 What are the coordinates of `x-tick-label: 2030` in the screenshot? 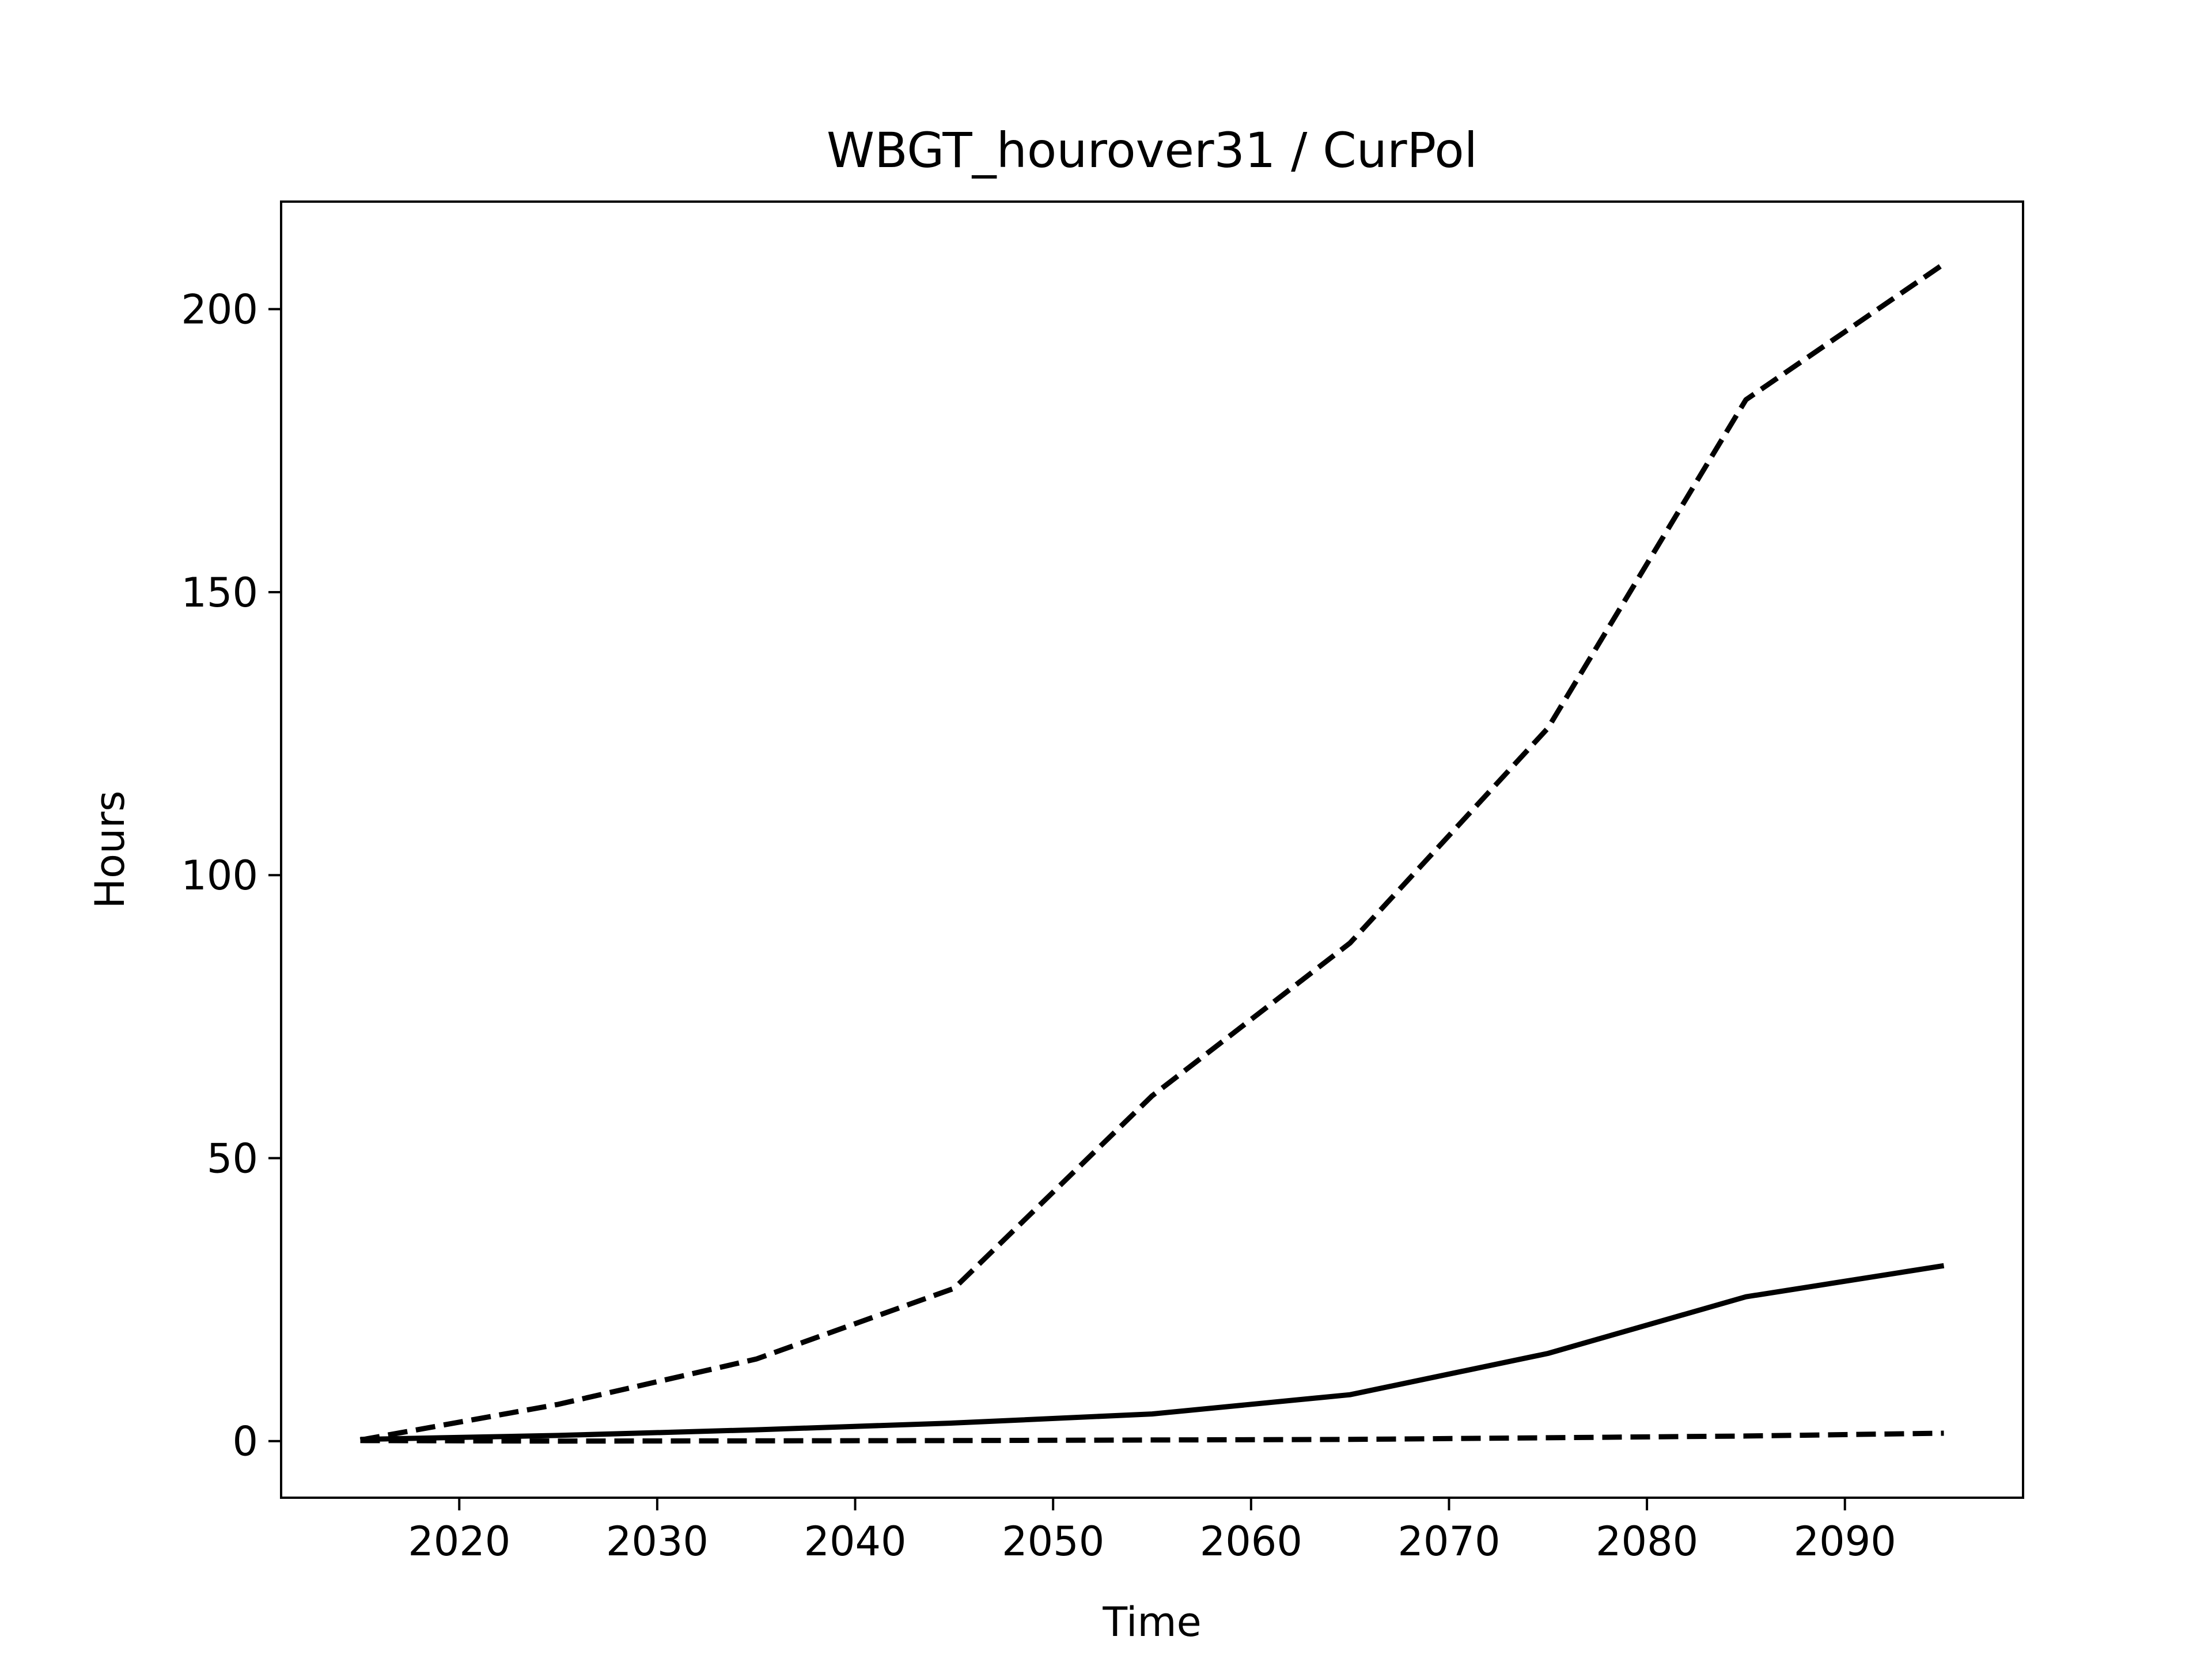 It's located at (657, 1541).